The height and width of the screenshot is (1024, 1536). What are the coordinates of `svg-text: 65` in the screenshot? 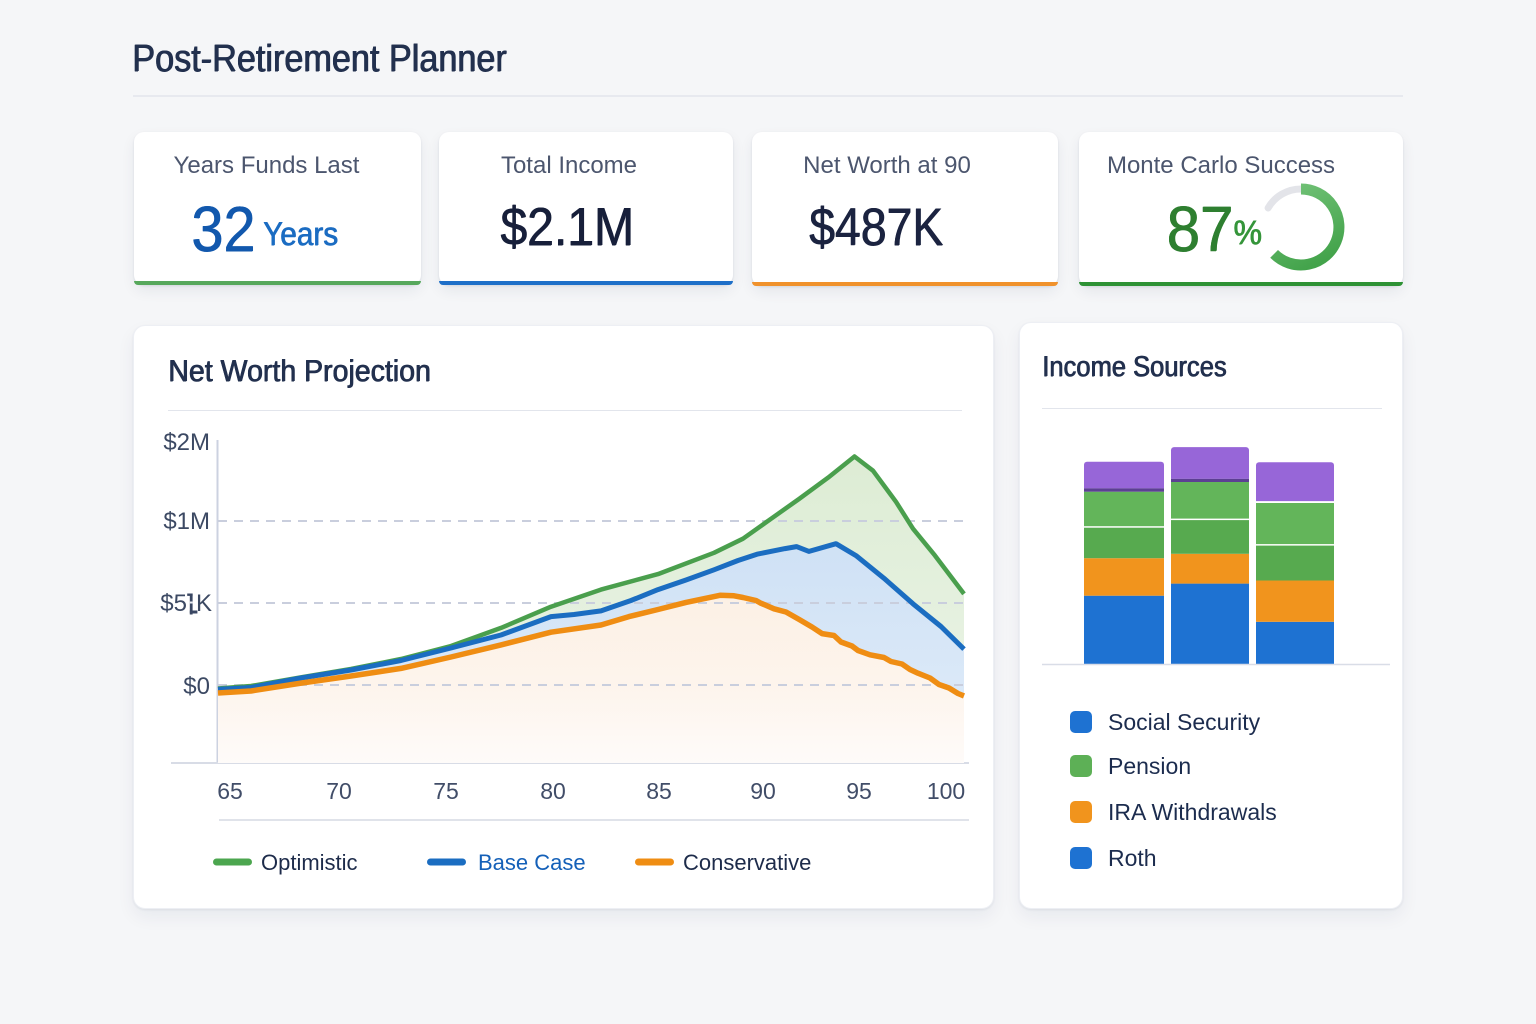 It's located at (230, 791).